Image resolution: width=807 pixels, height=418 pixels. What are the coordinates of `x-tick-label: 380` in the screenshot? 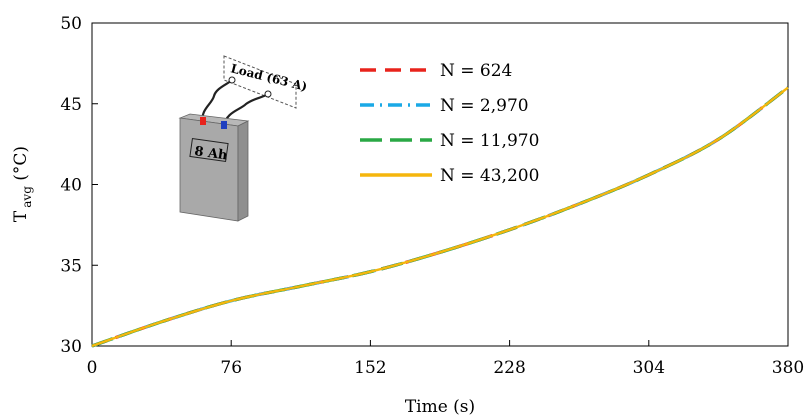 It's located at (788, 368).